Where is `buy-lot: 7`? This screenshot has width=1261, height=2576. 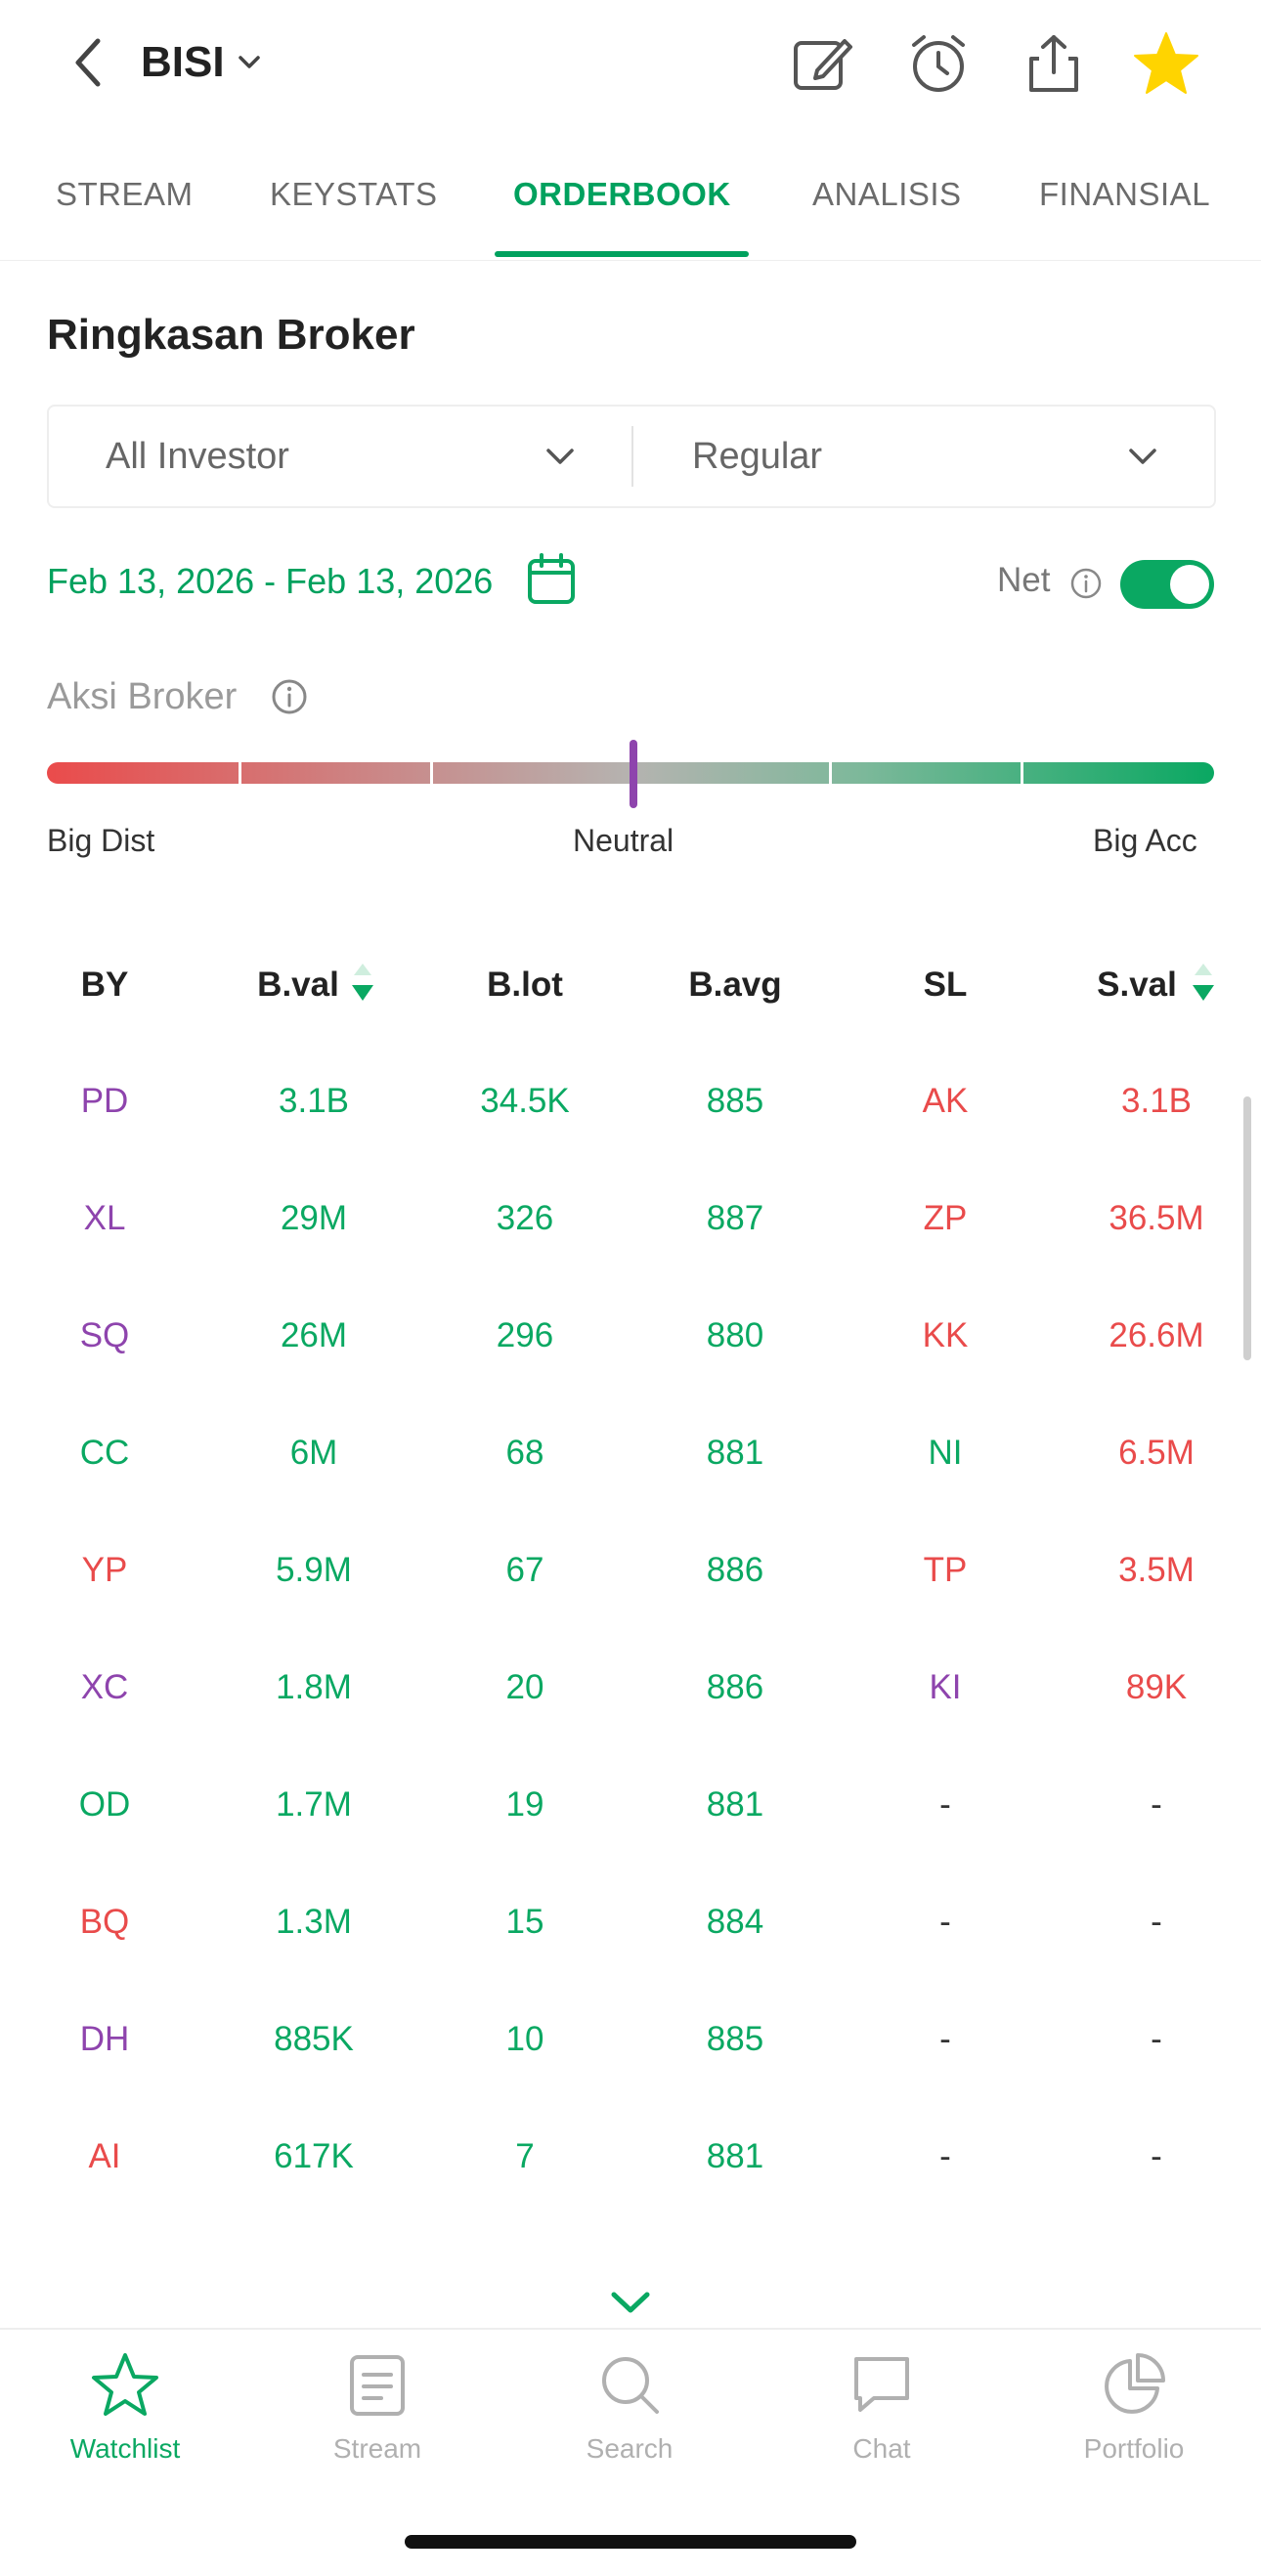 buy-lot: 7 is located at coordinates (525, 2156).